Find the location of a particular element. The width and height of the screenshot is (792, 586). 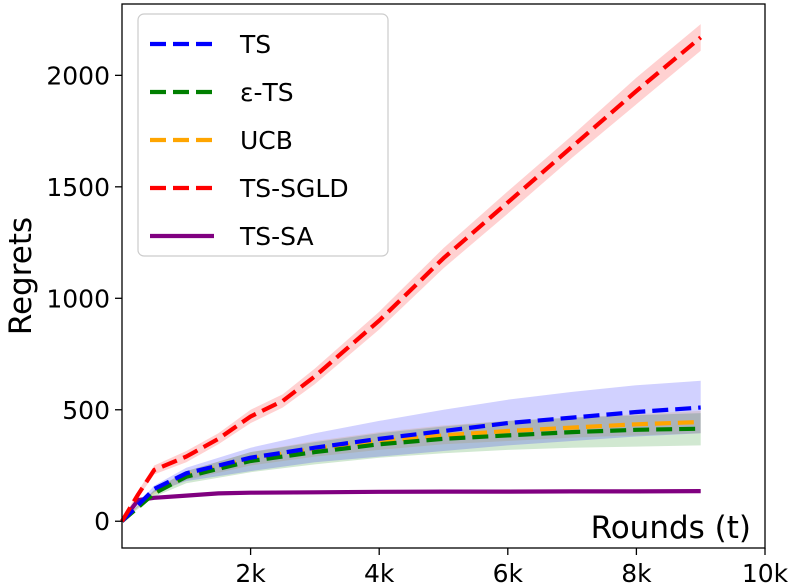

legend-box is located at coordinates (263, 135).